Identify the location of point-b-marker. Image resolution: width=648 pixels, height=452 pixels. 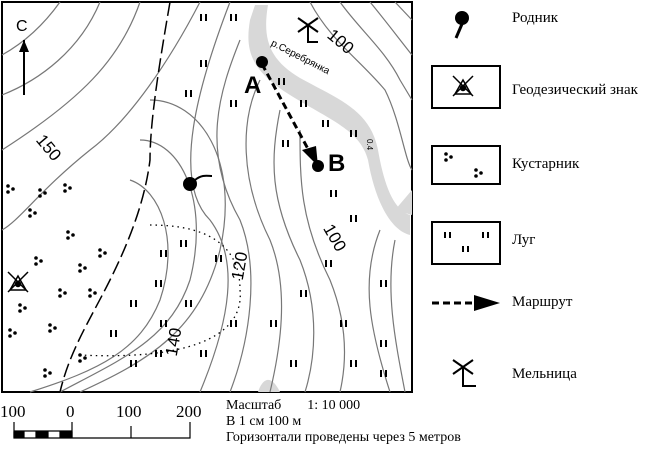
(318, 166).